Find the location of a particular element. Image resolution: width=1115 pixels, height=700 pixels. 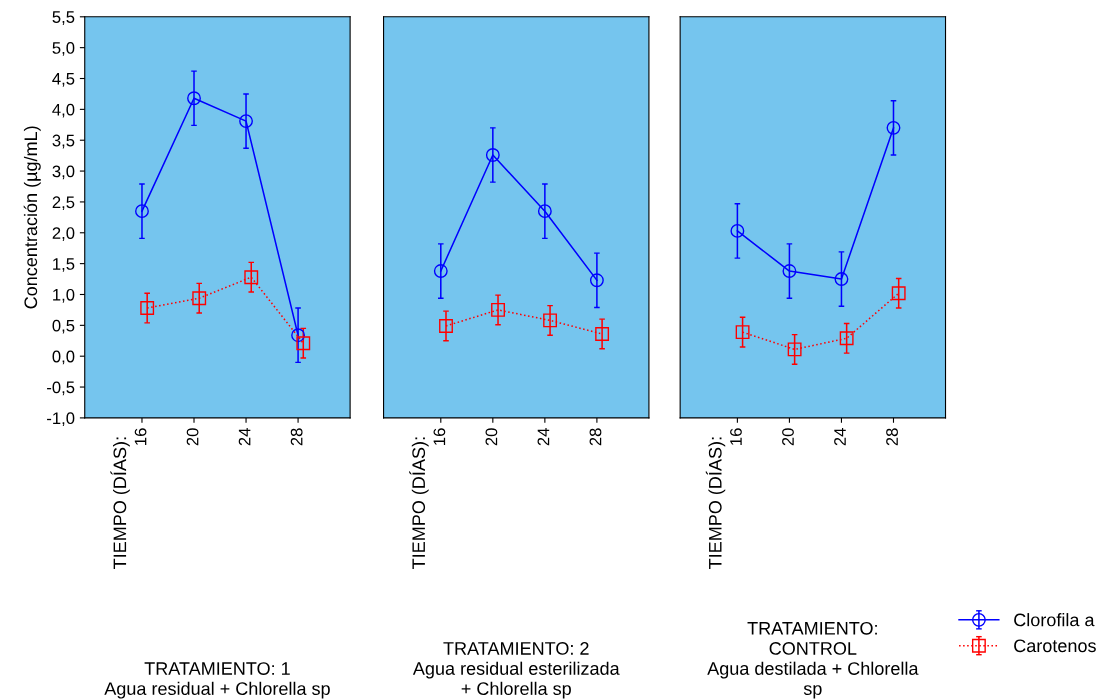

y-tick-label: -1,0 is located at coordinates (61, 419).